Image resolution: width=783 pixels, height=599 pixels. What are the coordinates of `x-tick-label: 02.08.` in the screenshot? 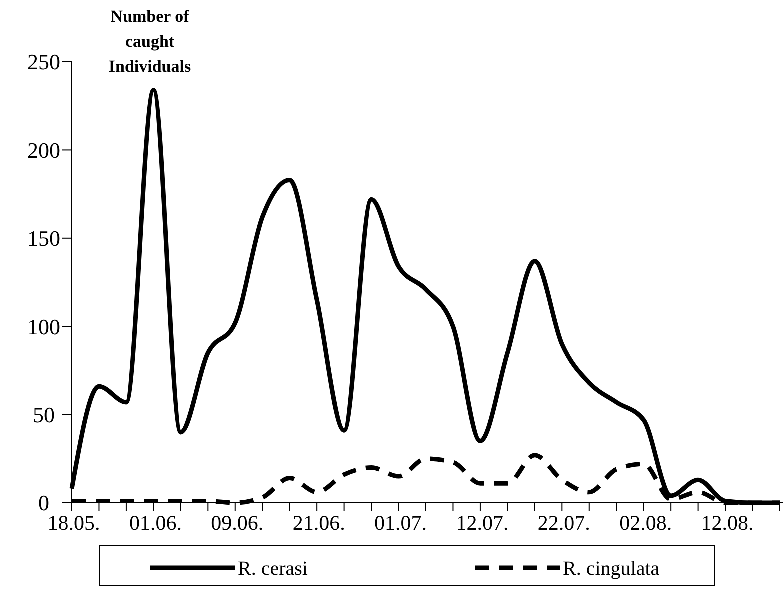 It's located at (646, 523).